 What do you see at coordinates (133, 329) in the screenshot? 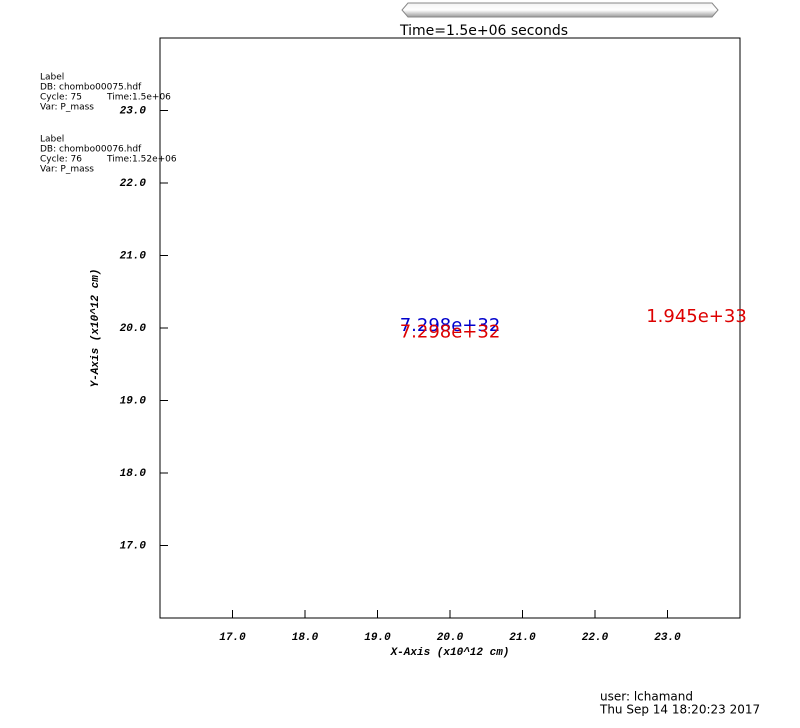
I see `y-tick-label: 20.0` at bounding box center [133, 329].